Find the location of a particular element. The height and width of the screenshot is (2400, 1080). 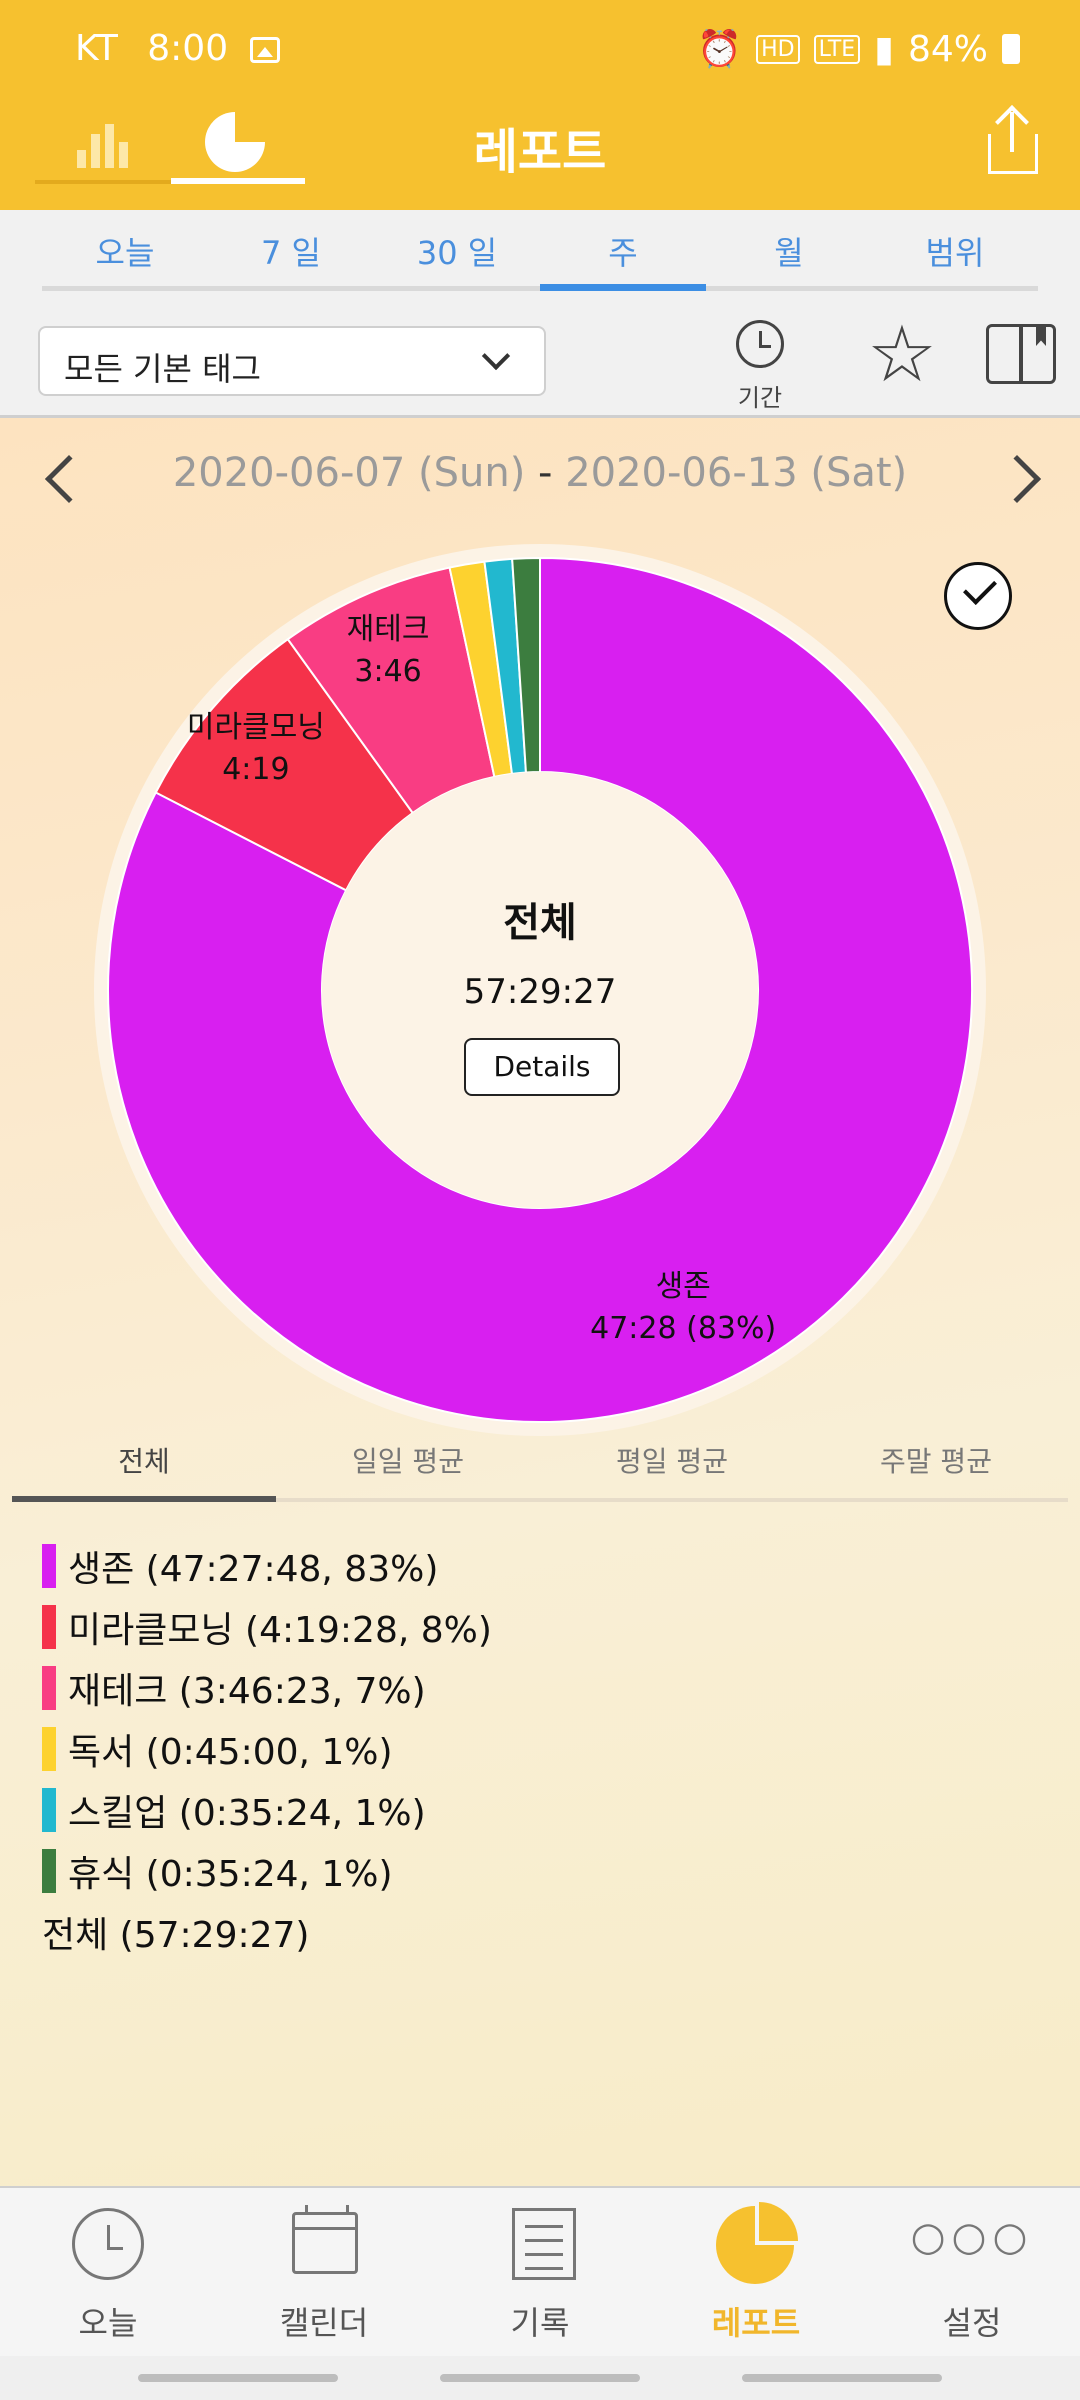

hd-icon: HD is located at coordinates (778, 49).